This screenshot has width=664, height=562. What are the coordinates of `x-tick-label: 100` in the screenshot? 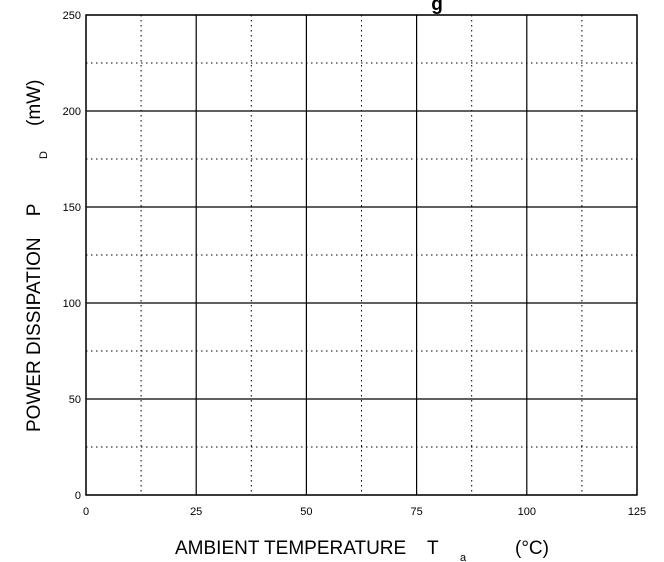 It's located at (527, 512).